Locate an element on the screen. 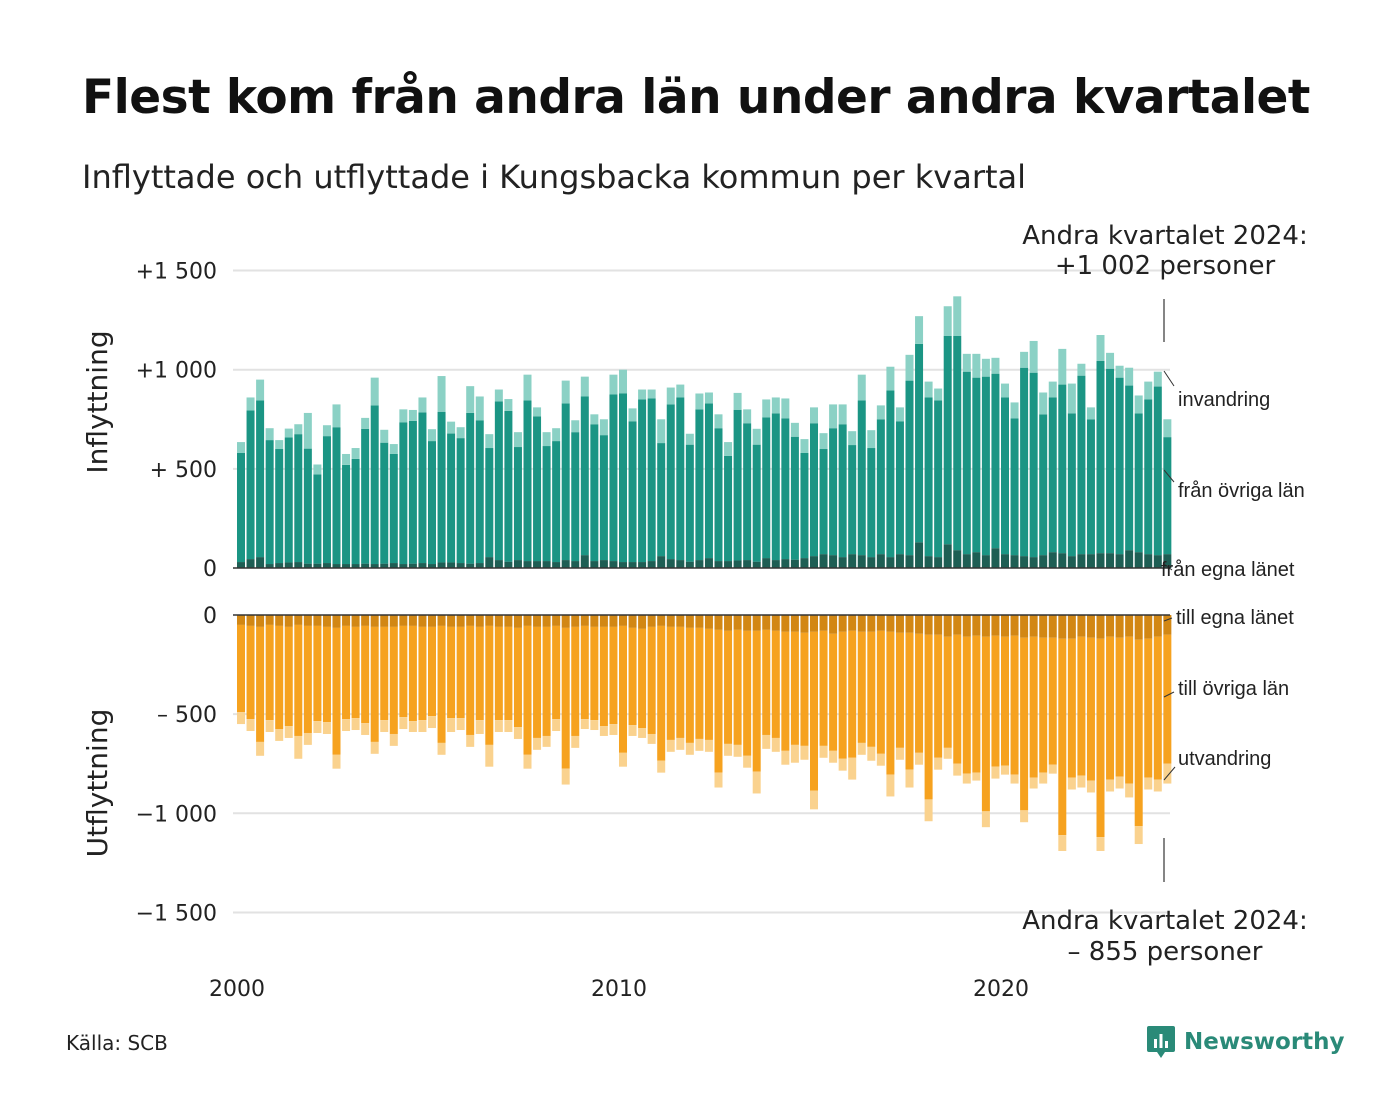  annotation-bottom-line2: – 855 personer is located at coordinates (1165, 952).